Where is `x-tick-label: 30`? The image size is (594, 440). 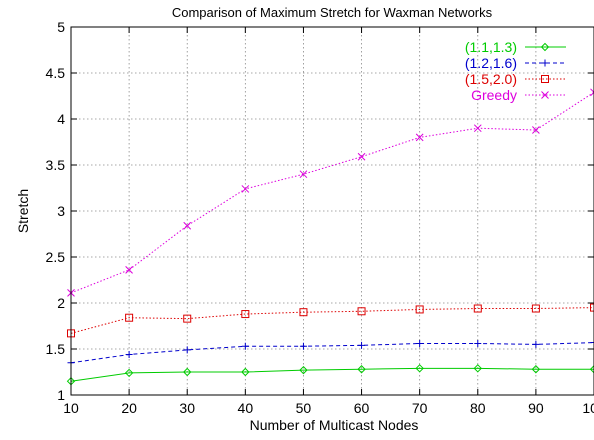 x-tick-label: 30 is located at coordinates (187, 408).